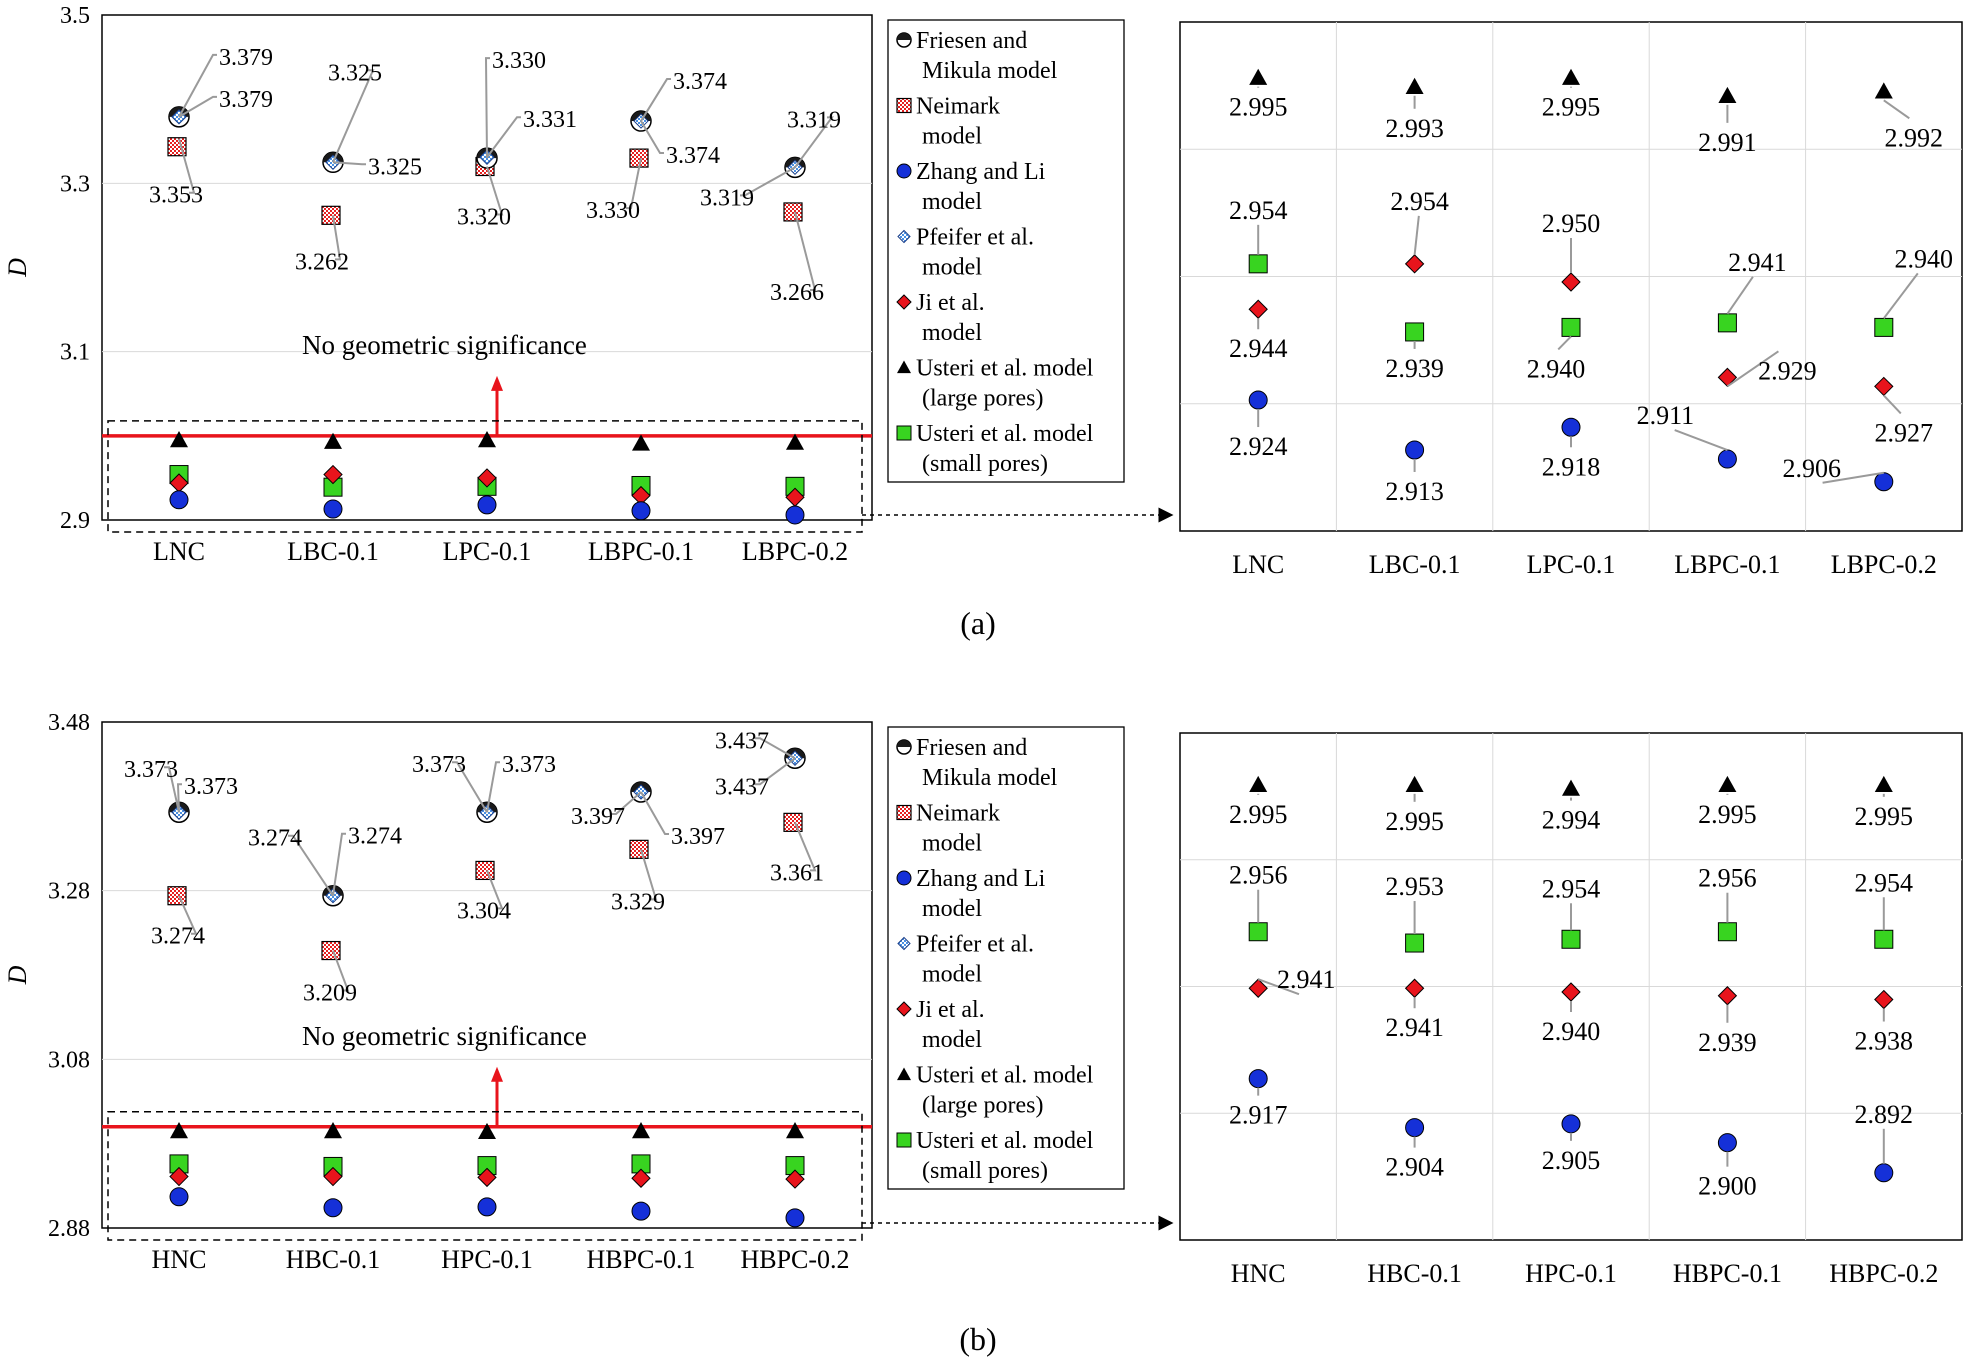 The height and width of the screenshot is (1367, 1966). What do you see at coordinates (1727, 1042) in the screenshot?
I see `zoom-data-label-ji: 2.939` at bounding box center [1727, 1042].